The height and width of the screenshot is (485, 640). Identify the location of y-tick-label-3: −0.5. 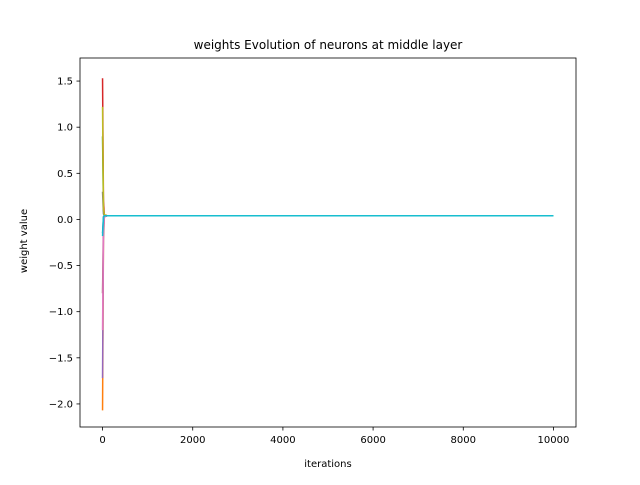
(61, 266).